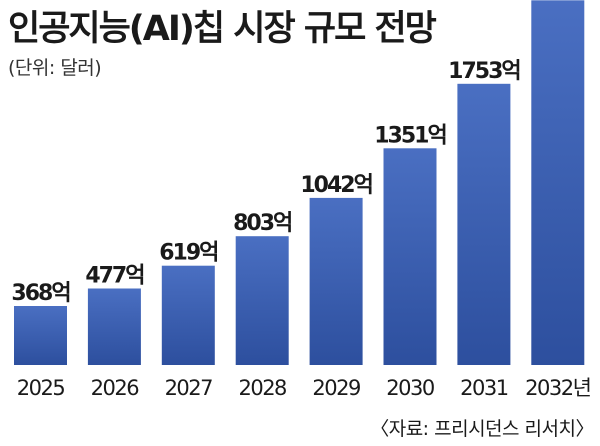  Describe the element at coordinates (188, 315) in the screenshot. I see `bar-2027` at that location.